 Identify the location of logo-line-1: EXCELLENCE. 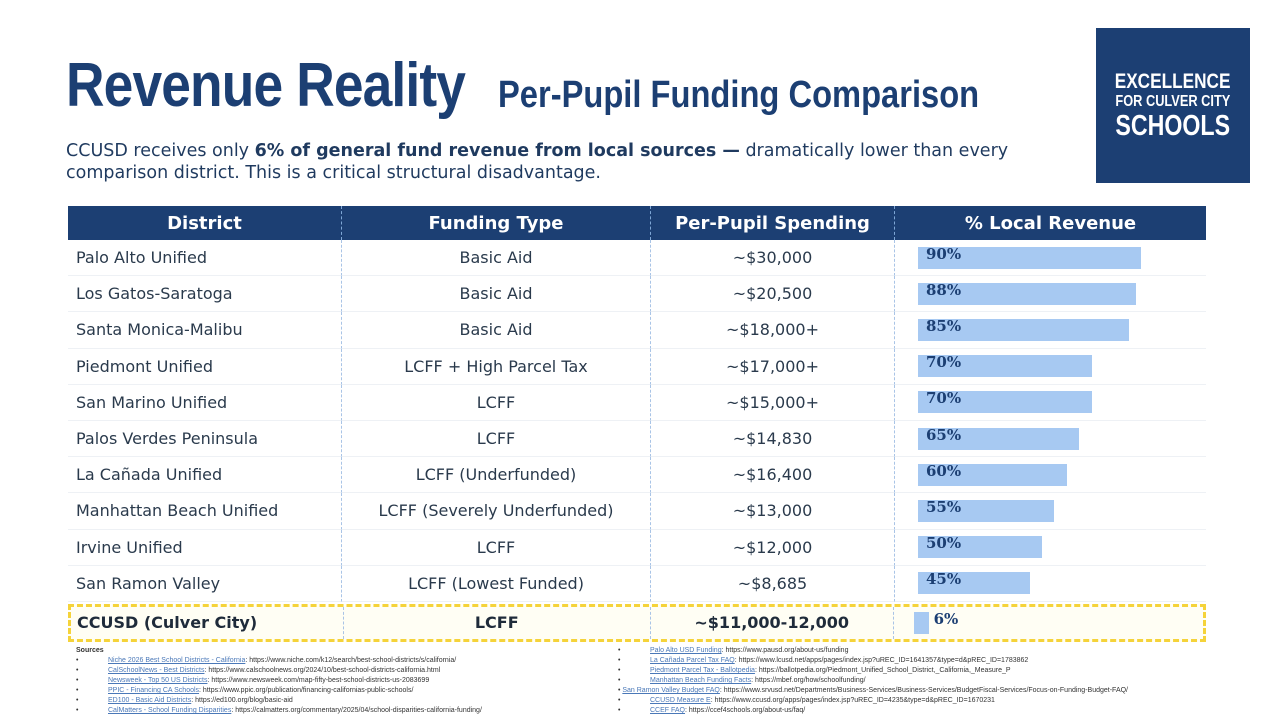
(1173, 81).